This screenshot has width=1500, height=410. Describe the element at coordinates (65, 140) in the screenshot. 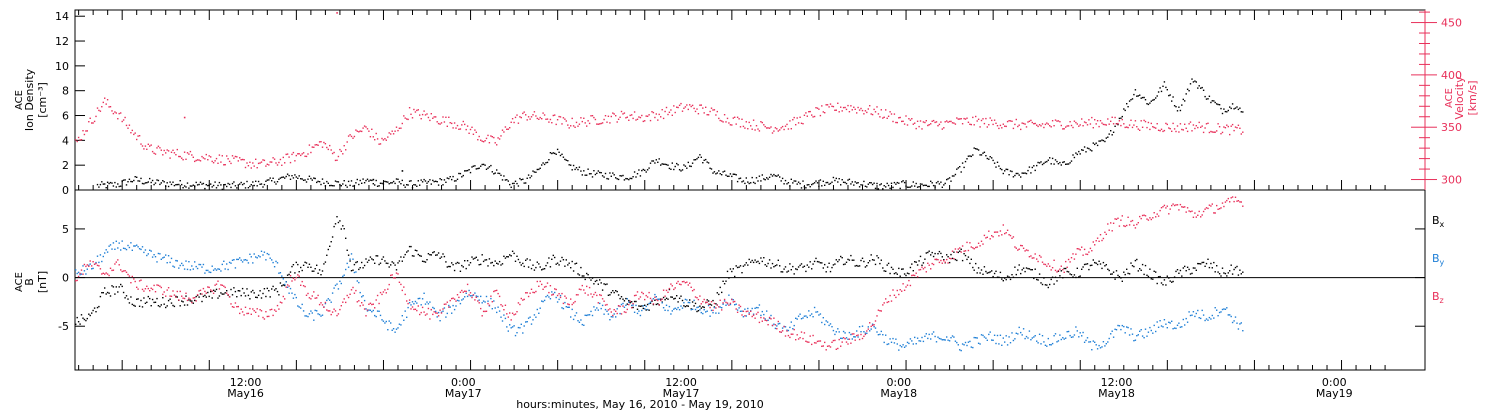

I see `left-ytick-label: 4` at that location.